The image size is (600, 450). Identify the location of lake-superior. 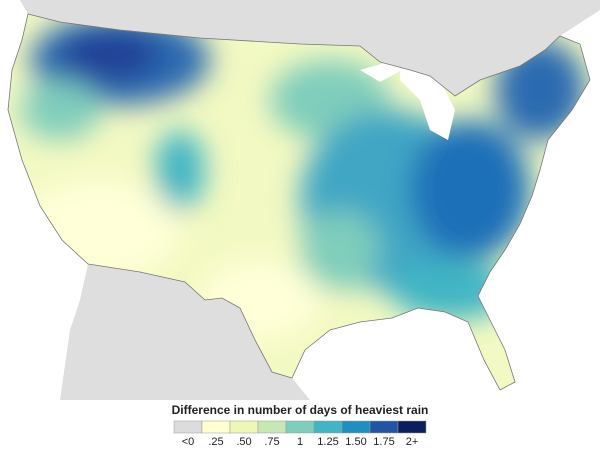
(381, 71).